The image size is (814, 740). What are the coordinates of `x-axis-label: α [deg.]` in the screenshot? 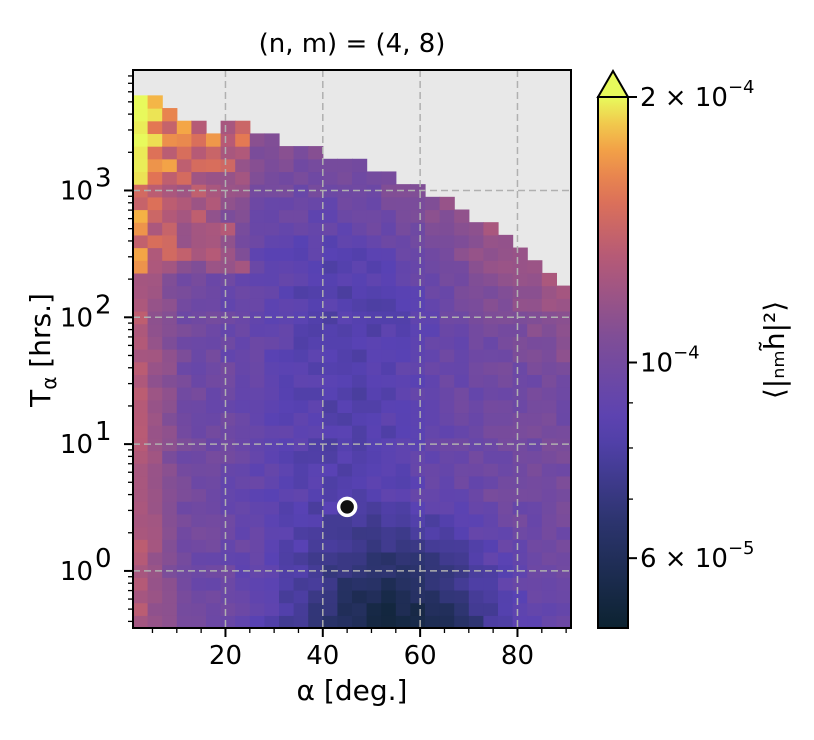 It's located at (352, 690).